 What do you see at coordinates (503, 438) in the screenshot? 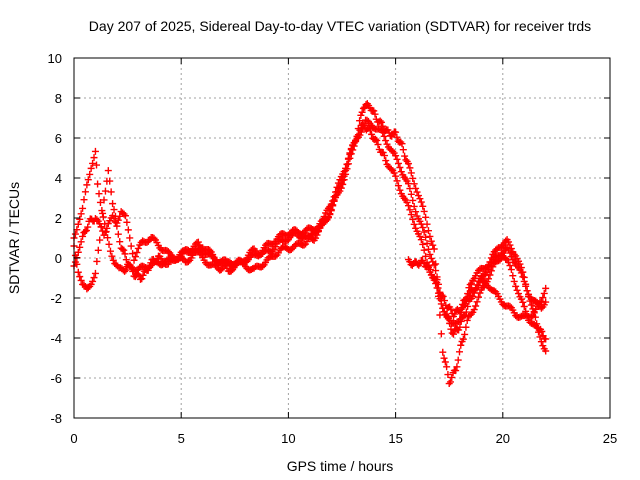
I see `x-tick-label: 20` at bounding box center [503, 438].